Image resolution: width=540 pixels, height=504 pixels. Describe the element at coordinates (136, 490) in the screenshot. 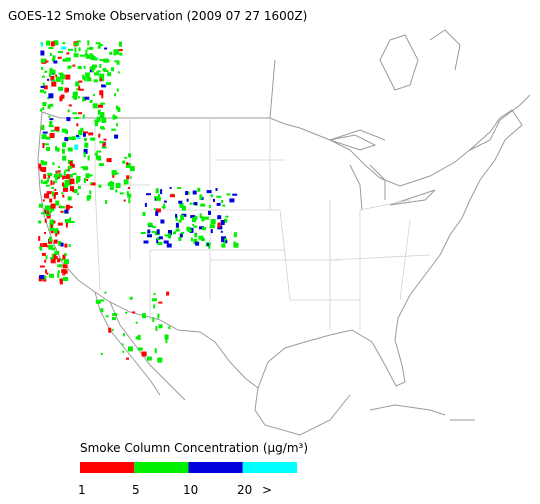

I see `legend-label: 5` at that location.